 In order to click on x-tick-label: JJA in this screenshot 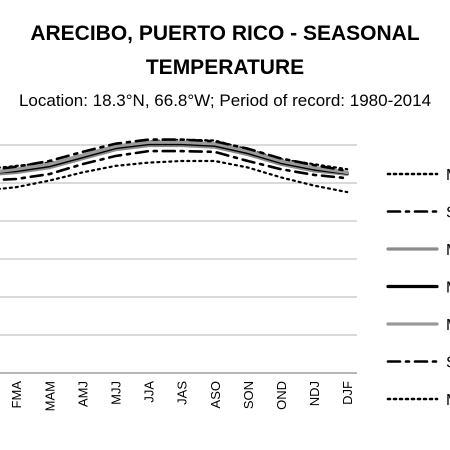, I will do `click(149, 392)`.